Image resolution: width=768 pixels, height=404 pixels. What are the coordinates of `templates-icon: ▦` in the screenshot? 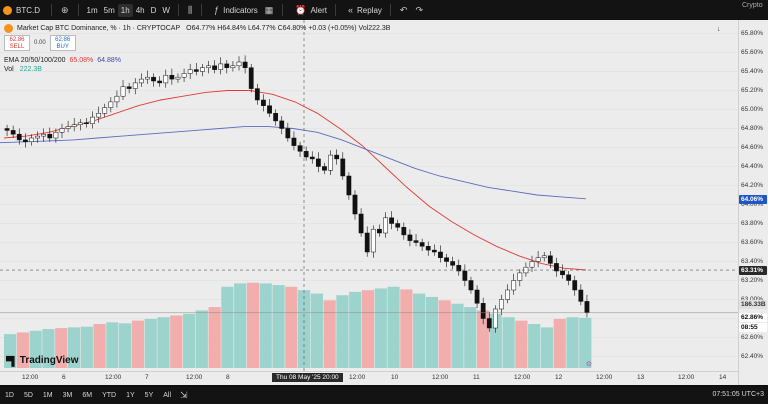 It's located at (269, 9).